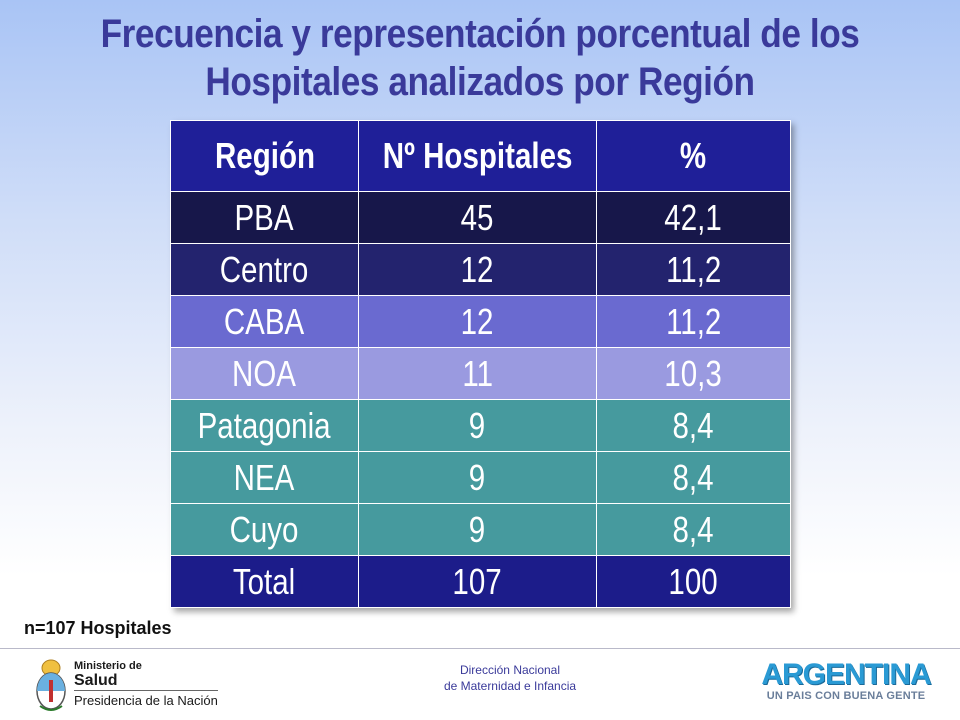  I want to click on table-header-row: Región Nº Hospitales %, so click(480, 156).